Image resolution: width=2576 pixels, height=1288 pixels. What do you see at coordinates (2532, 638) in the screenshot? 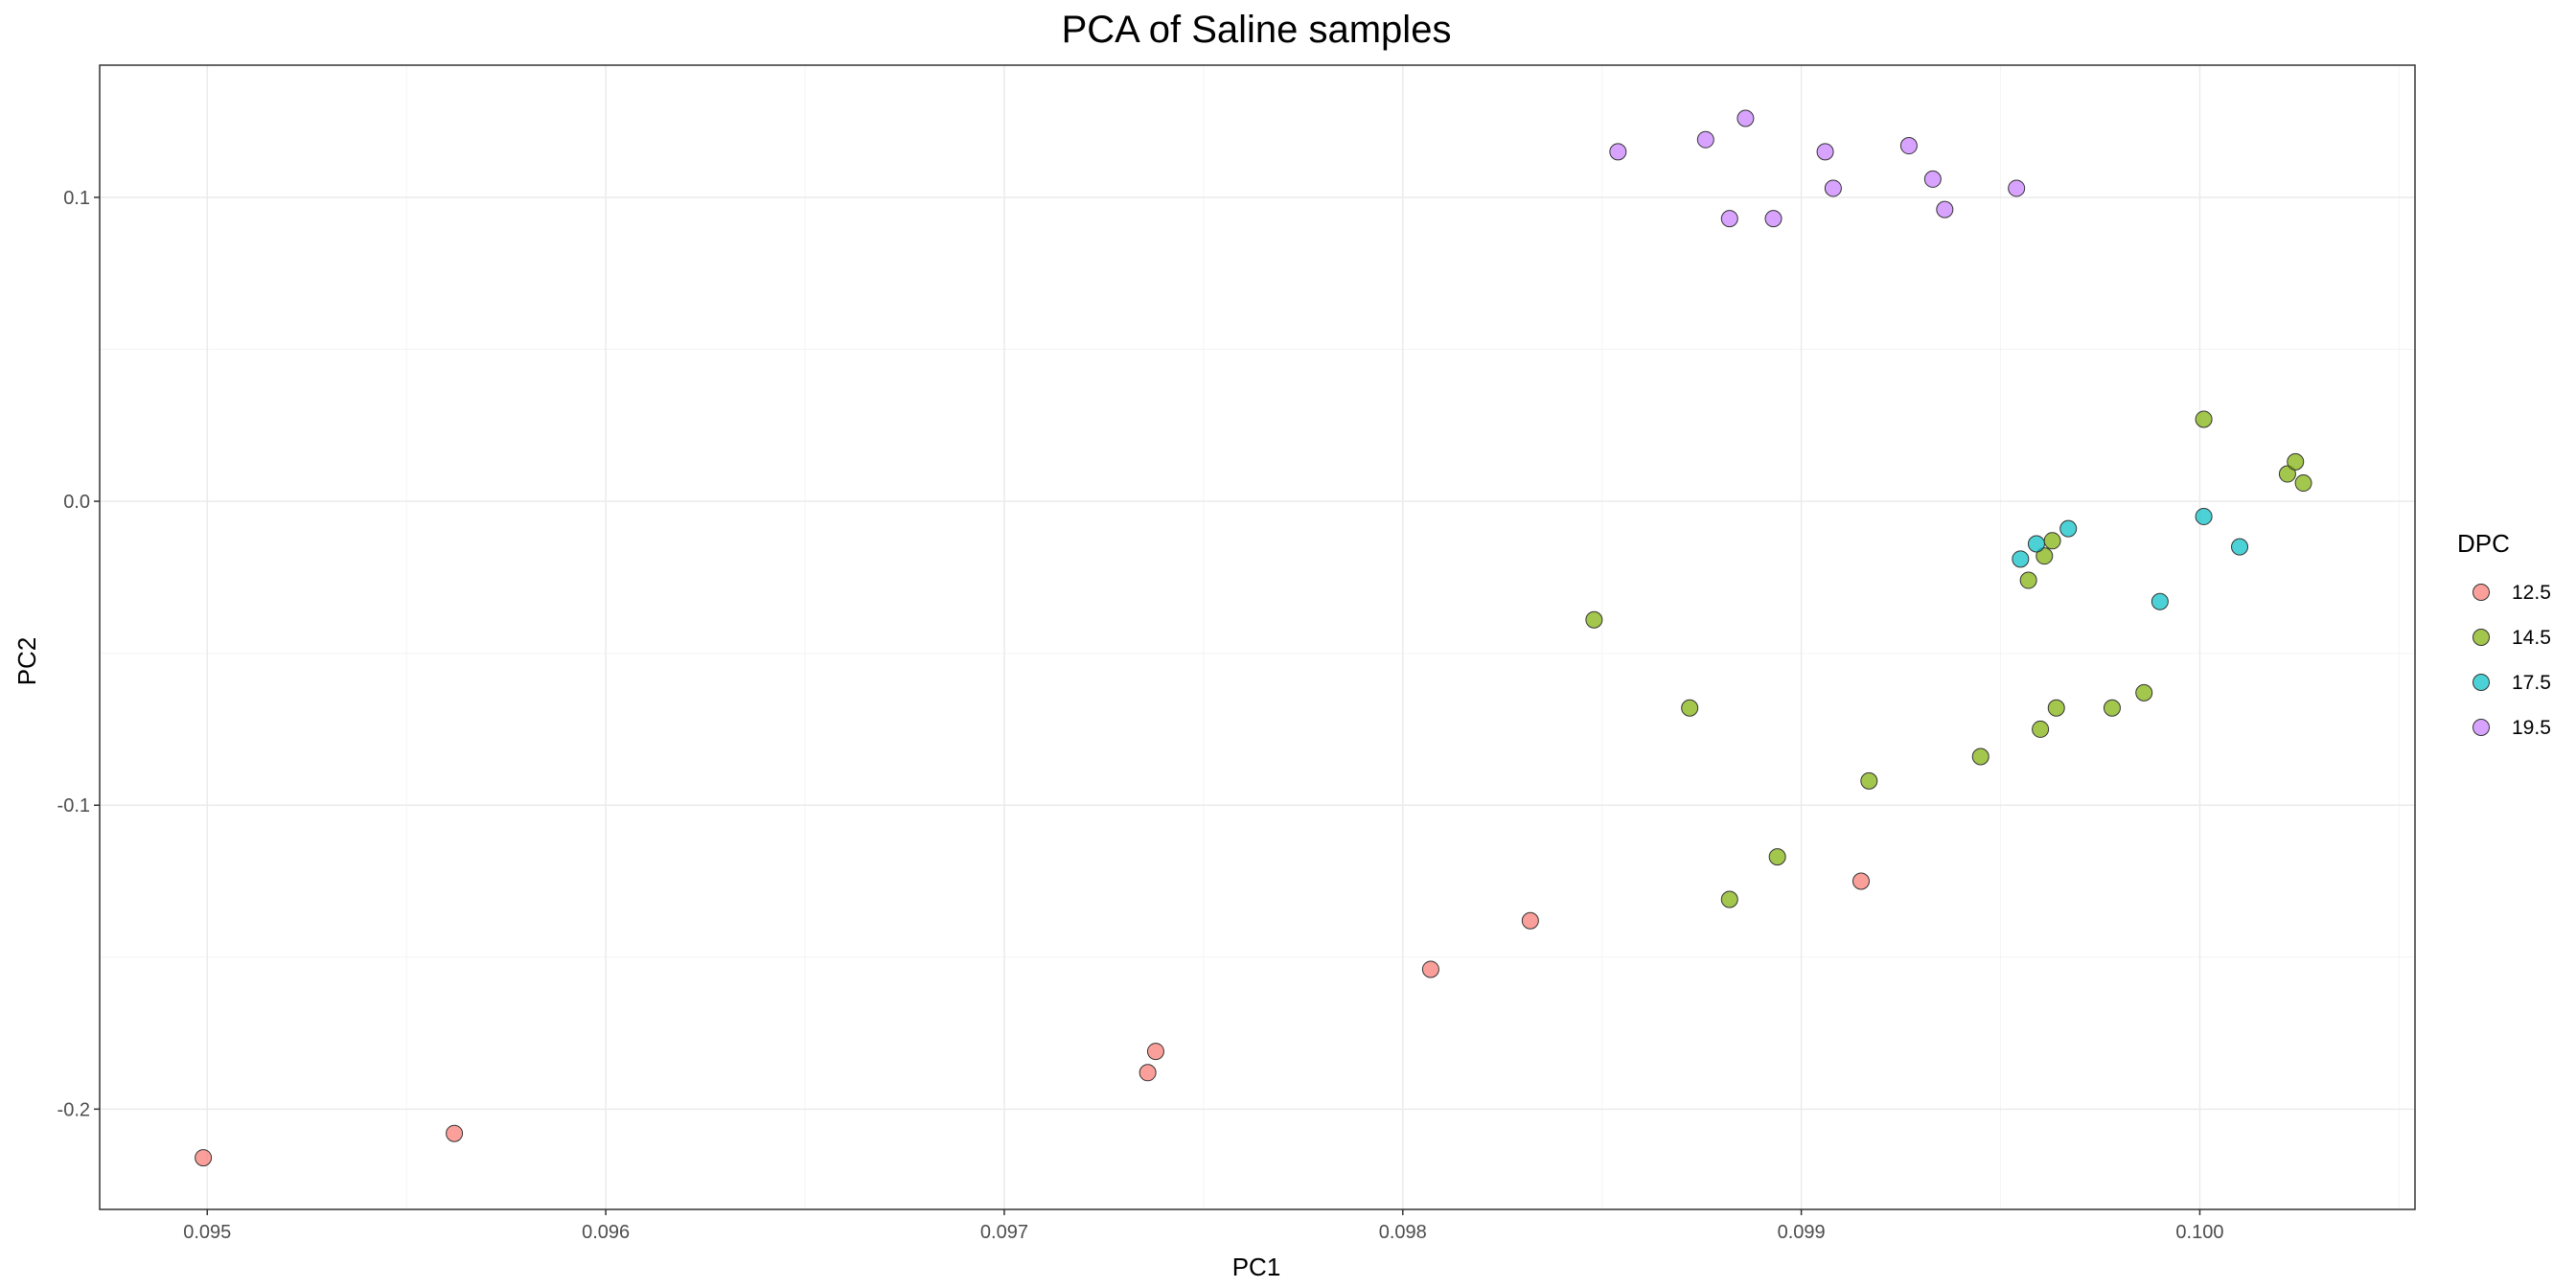
I see `legend-item-label: 14.5` at bounding box center [2532, 638].